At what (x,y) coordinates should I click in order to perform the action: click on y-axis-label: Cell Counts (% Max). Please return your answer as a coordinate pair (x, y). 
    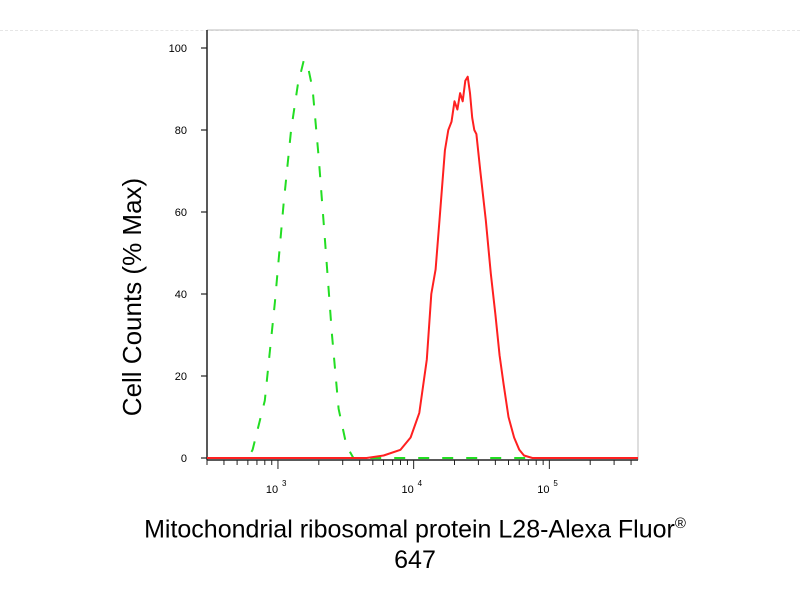
    Looking at the image, I should click on (132, 297).